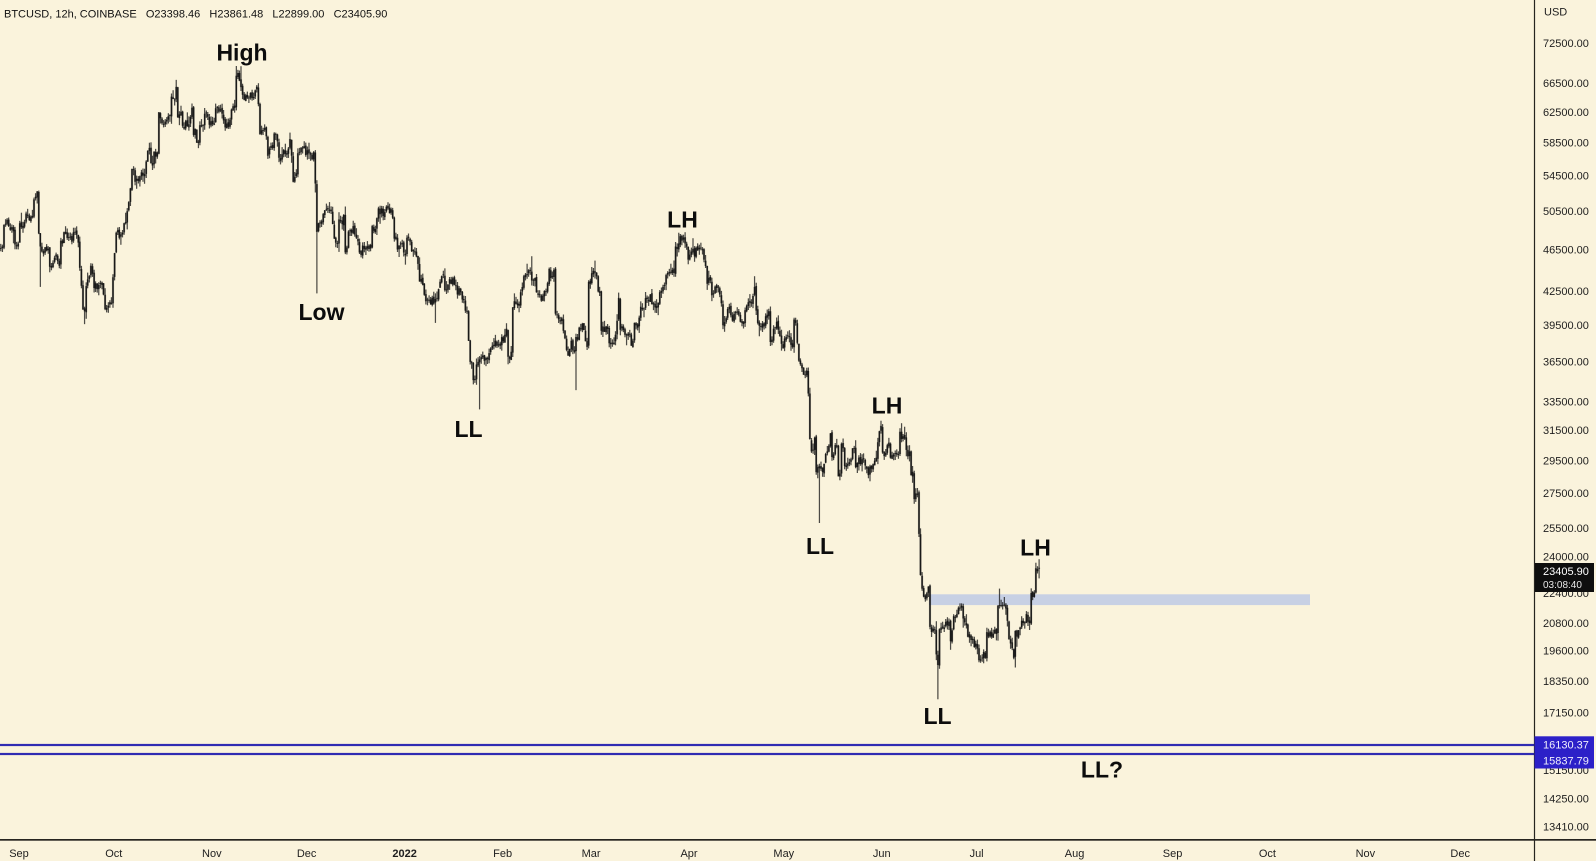 This screenshot has width=1596, height=861. Describe the element at coordinates (1566, 177) in the screenshot. I see `svg-text: 54500.00` at that location.